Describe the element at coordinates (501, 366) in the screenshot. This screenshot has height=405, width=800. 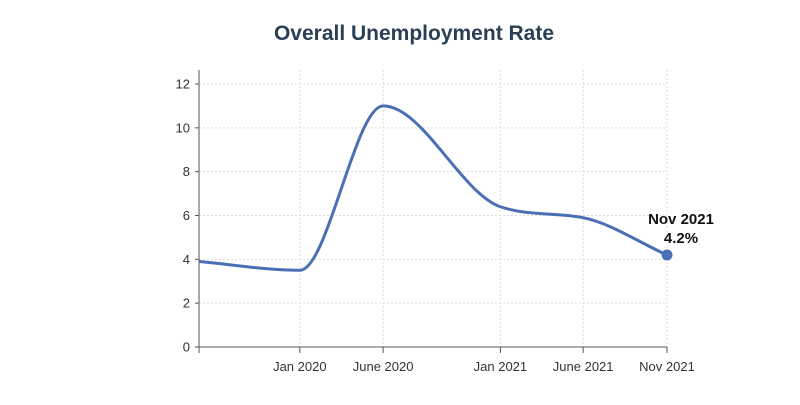
I see `x-tick-label: Jan 2021` at that location.